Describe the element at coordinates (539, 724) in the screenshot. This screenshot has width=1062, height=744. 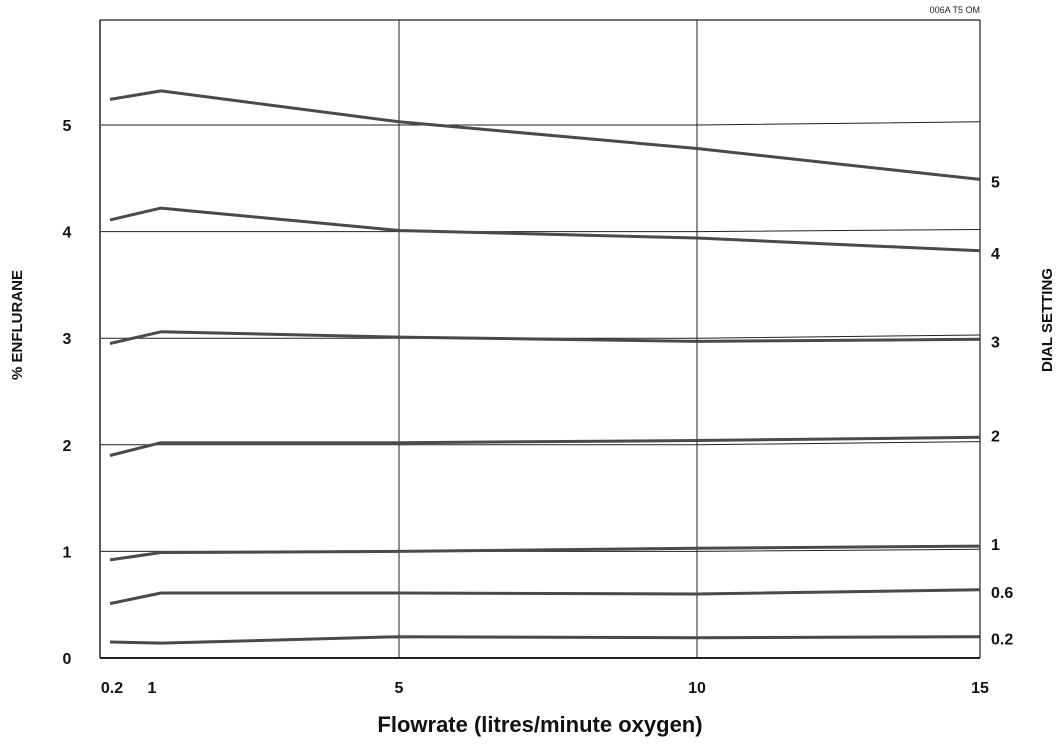
I see `x-axis-title: Flowrate (litres/minute oxygen)` at that location.